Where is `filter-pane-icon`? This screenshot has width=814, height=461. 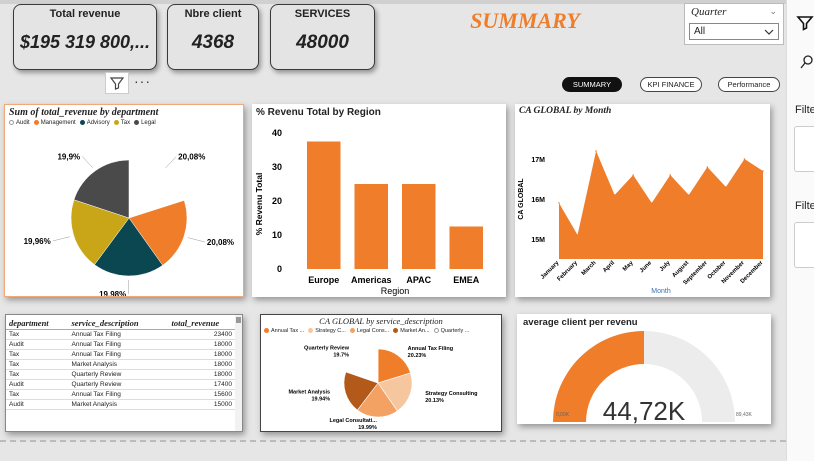
filter-pane-icon is located at coordinates (805, 23).